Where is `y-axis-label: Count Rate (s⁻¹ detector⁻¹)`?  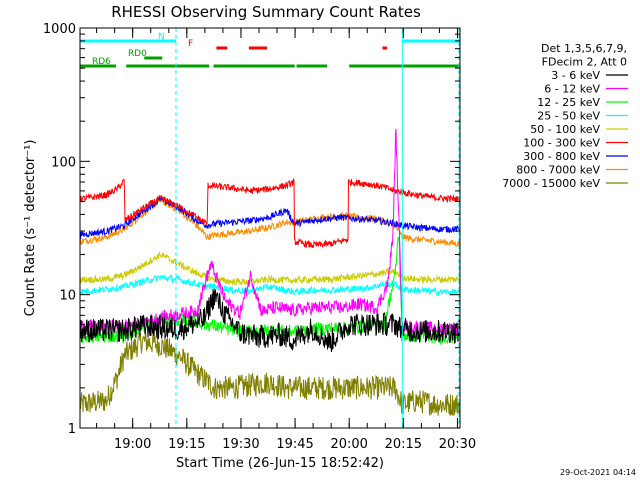 y-axis-label: Count Rate (s⁻¹ detector⁻¹) is located at coordinates (30, 228).